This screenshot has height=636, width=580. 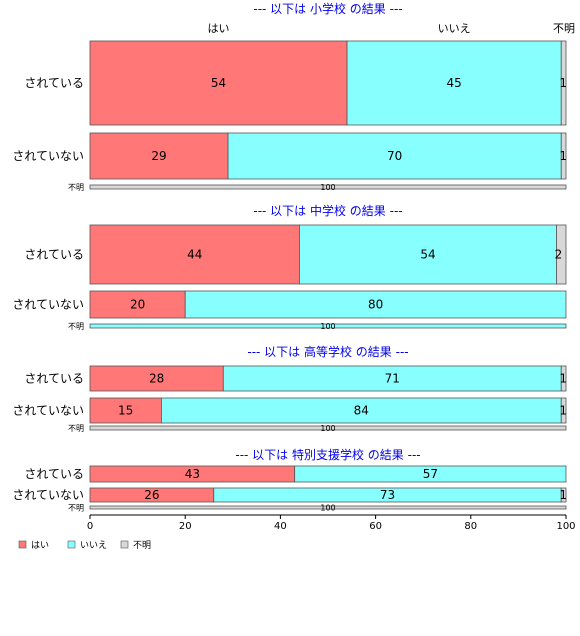 What do you see at coordinates (158, 156) in the screenshot?
I see `data-label: 29` at bounding box center [158, 156].